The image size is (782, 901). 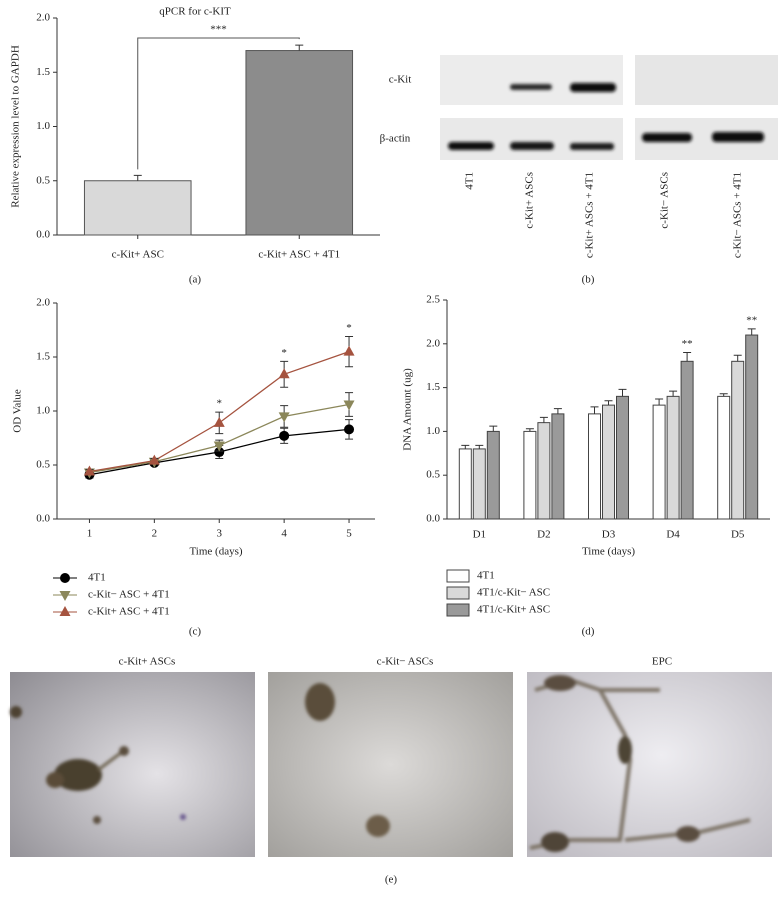 I want to click on x-tick-label: 2, so click(x=155, y=534).